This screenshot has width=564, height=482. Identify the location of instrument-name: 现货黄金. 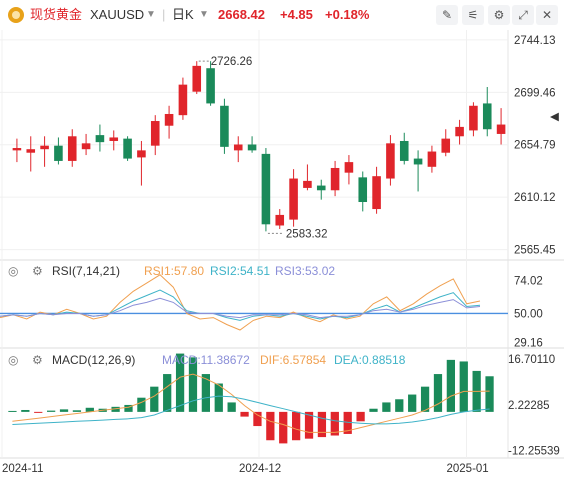
(56, 14).